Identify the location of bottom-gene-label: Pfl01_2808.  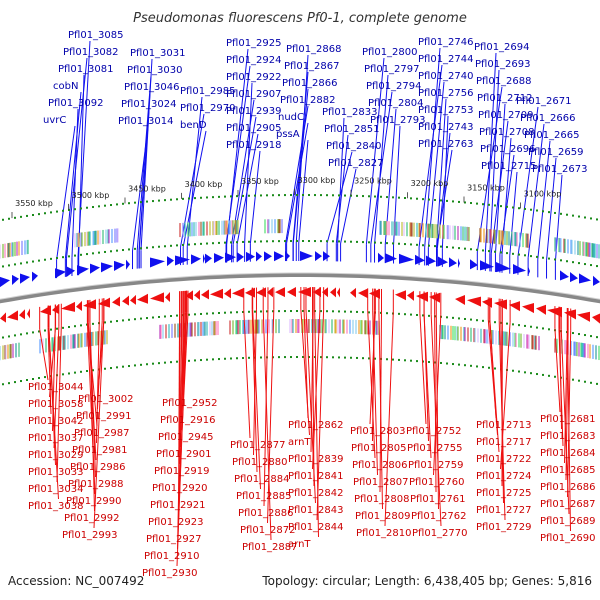
(382, 499).